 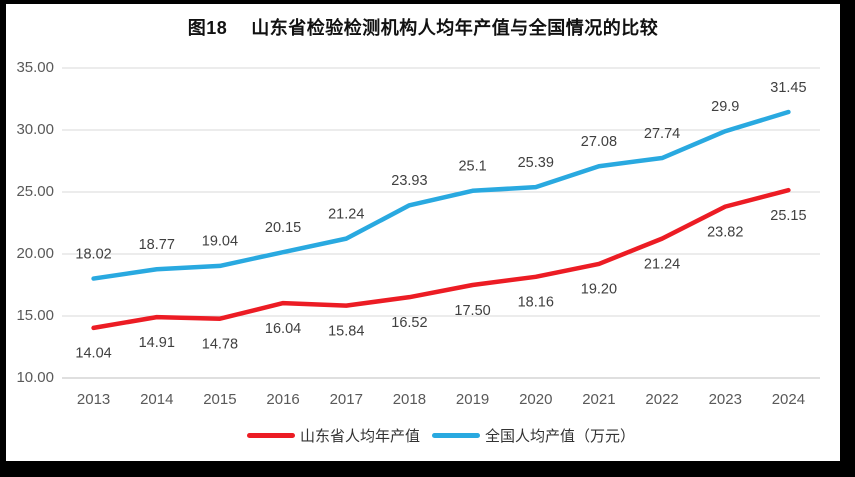 What do you see at coordinates (35, 253) in the screenshot?
I see `y-axis-tick-label: 20.00` at bounding box center [35, 253].